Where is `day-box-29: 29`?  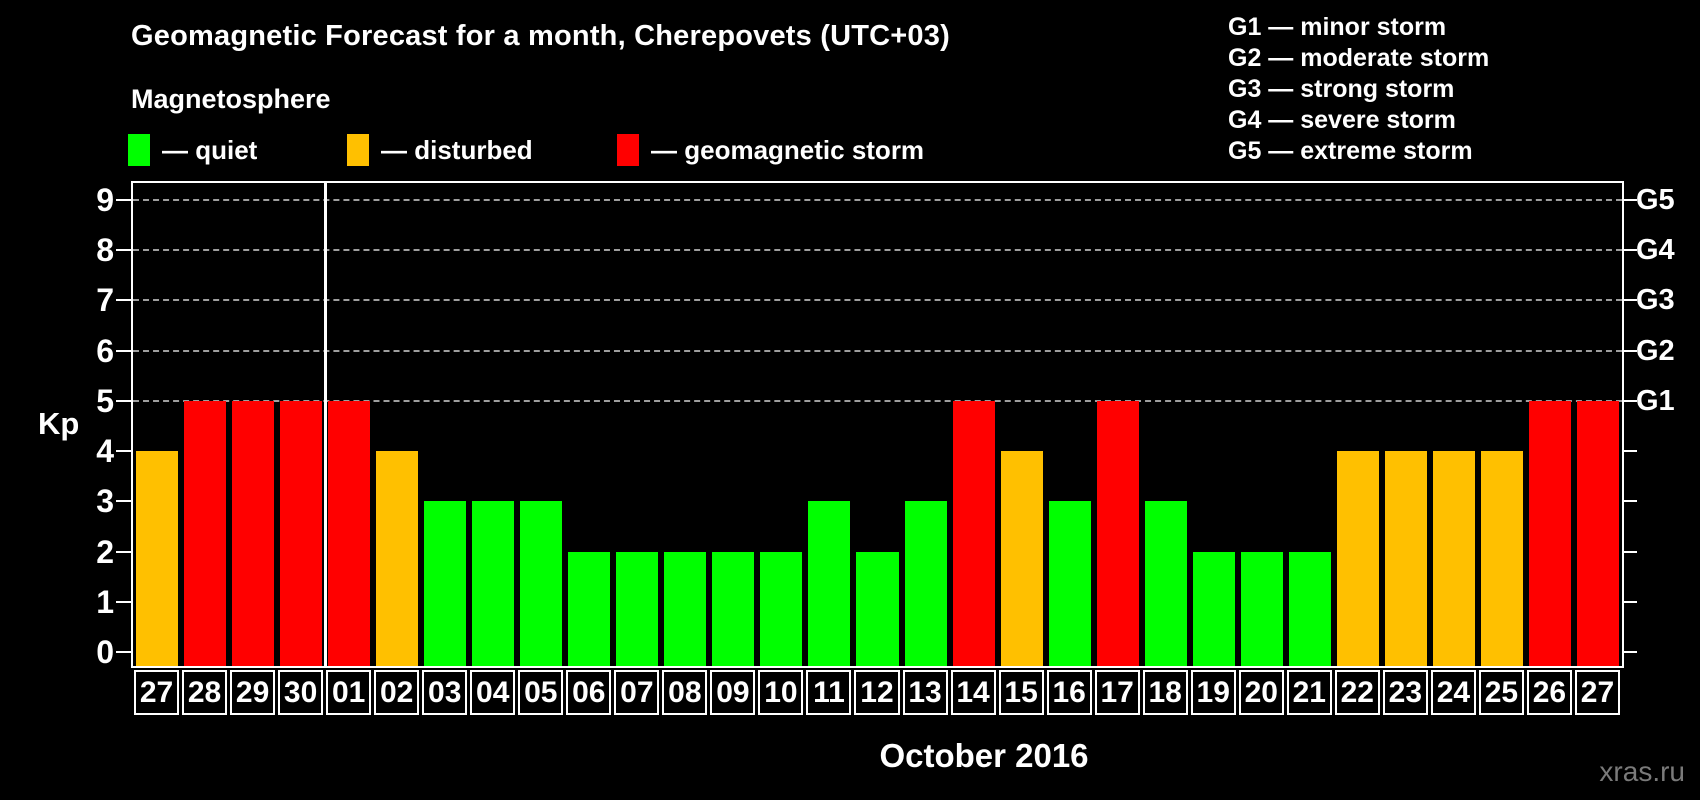
day-box-29: 29 is located at coordinates (253, 692).